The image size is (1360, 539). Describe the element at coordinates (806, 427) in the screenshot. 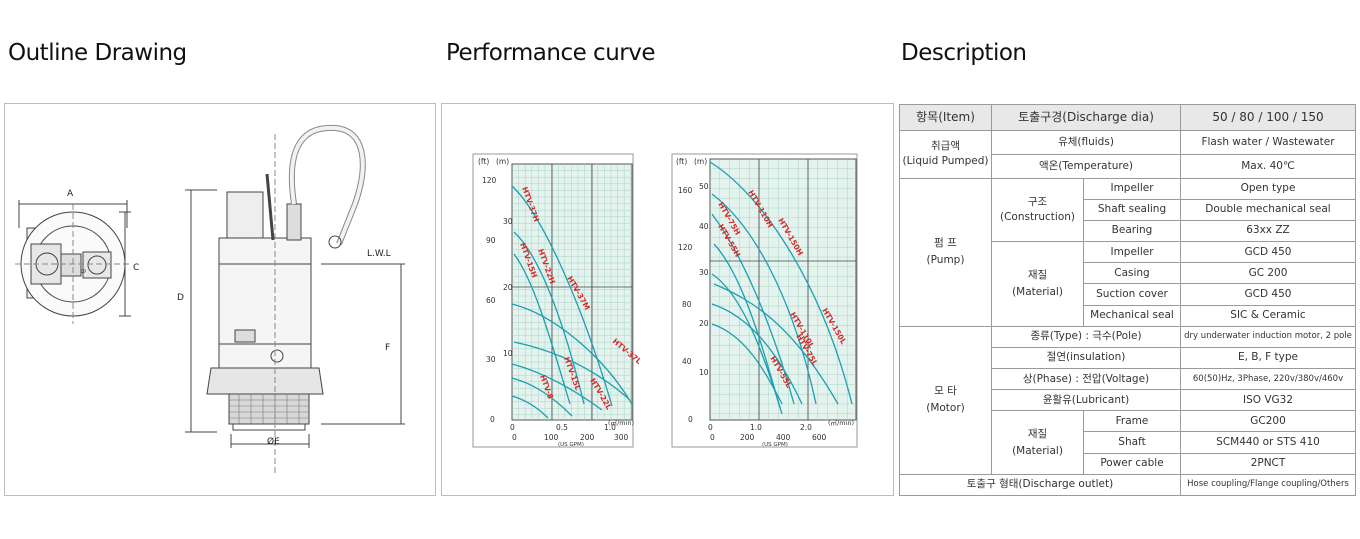

I see `x-tick: 2.0` at that location.